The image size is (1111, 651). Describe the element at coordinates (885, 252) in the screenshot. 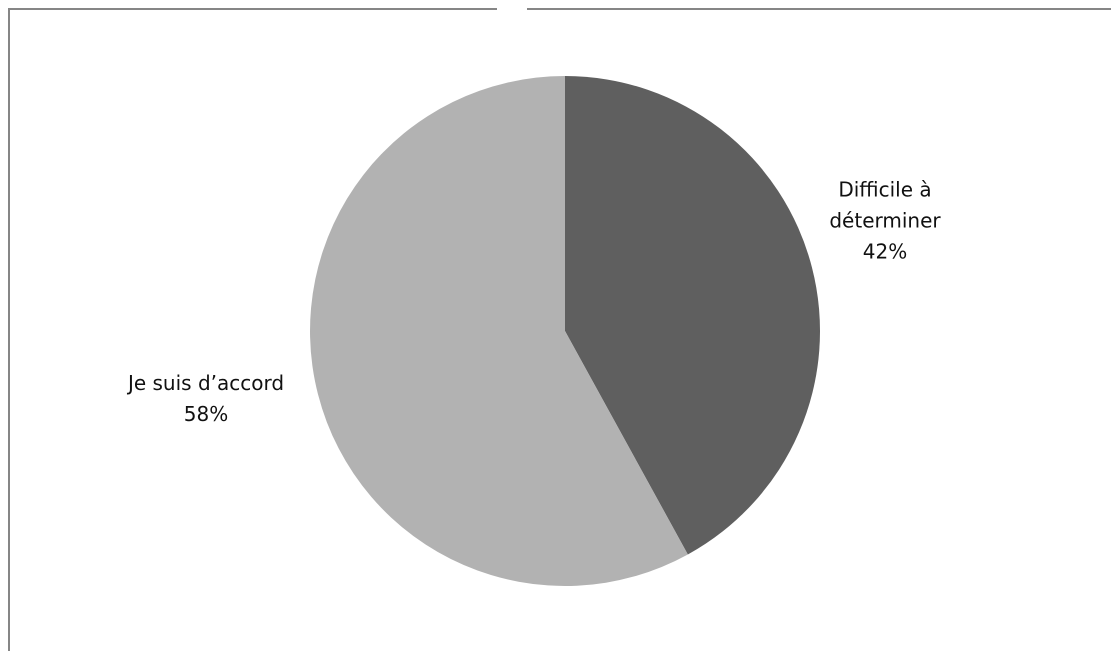

I see `slice-percent-label: 42%` at that location.